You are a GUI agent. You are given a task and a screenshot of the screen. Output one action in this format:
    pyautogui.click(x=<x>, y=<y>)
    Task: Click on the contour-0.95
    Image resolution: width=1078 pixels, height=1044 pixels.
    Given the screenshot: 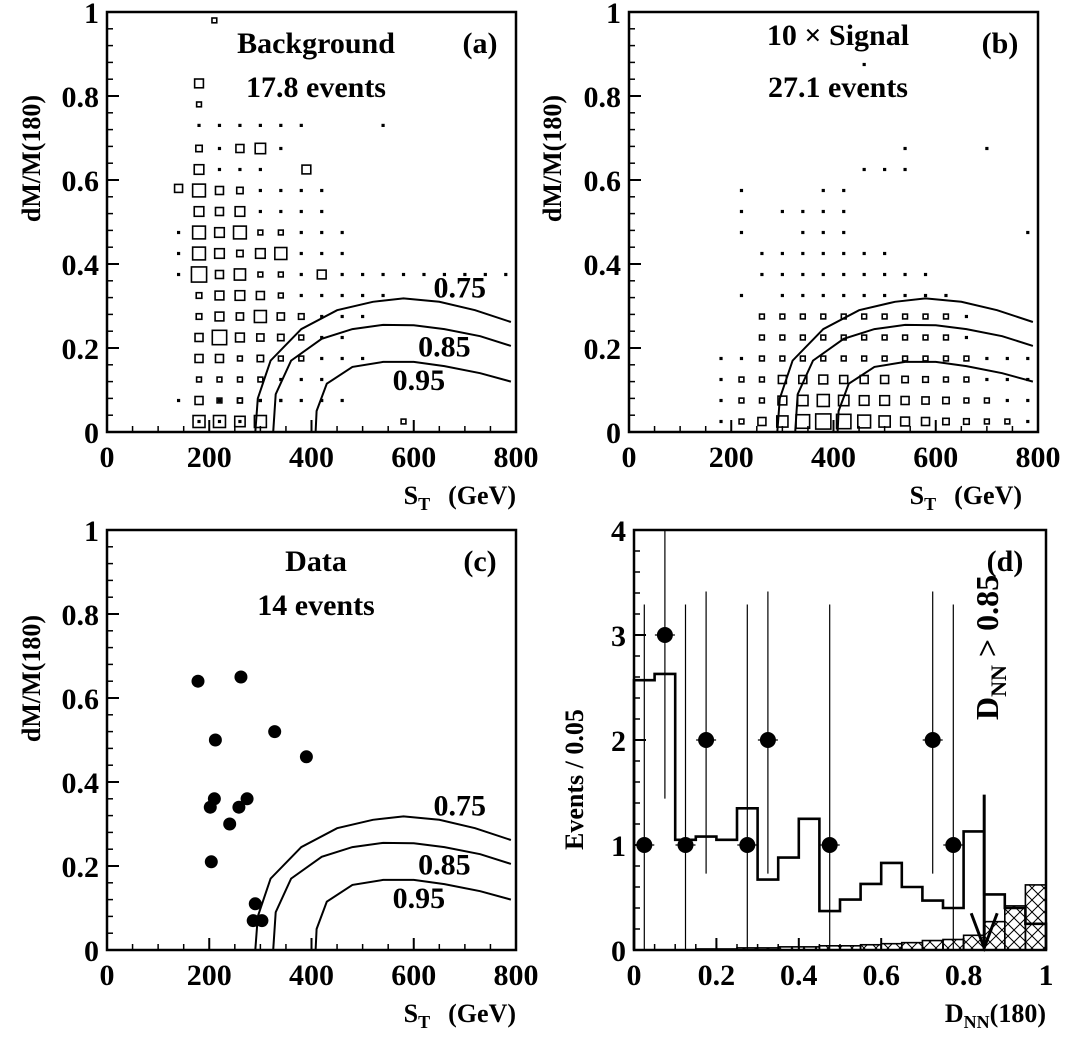 What is the action you would take?
    pyautogui.click(x=413, y=396)
    